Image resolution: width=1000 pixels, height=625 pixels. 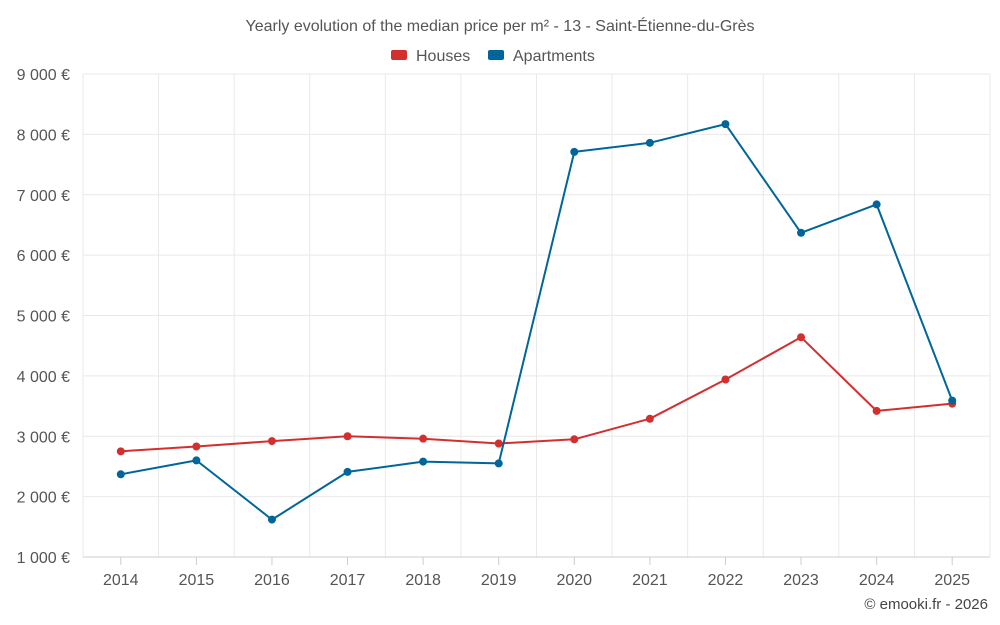 What do you see at coordinates (650, 580) in the screenshot?
I see `x-tick-label: 2021` at bounding box center [650, 580].